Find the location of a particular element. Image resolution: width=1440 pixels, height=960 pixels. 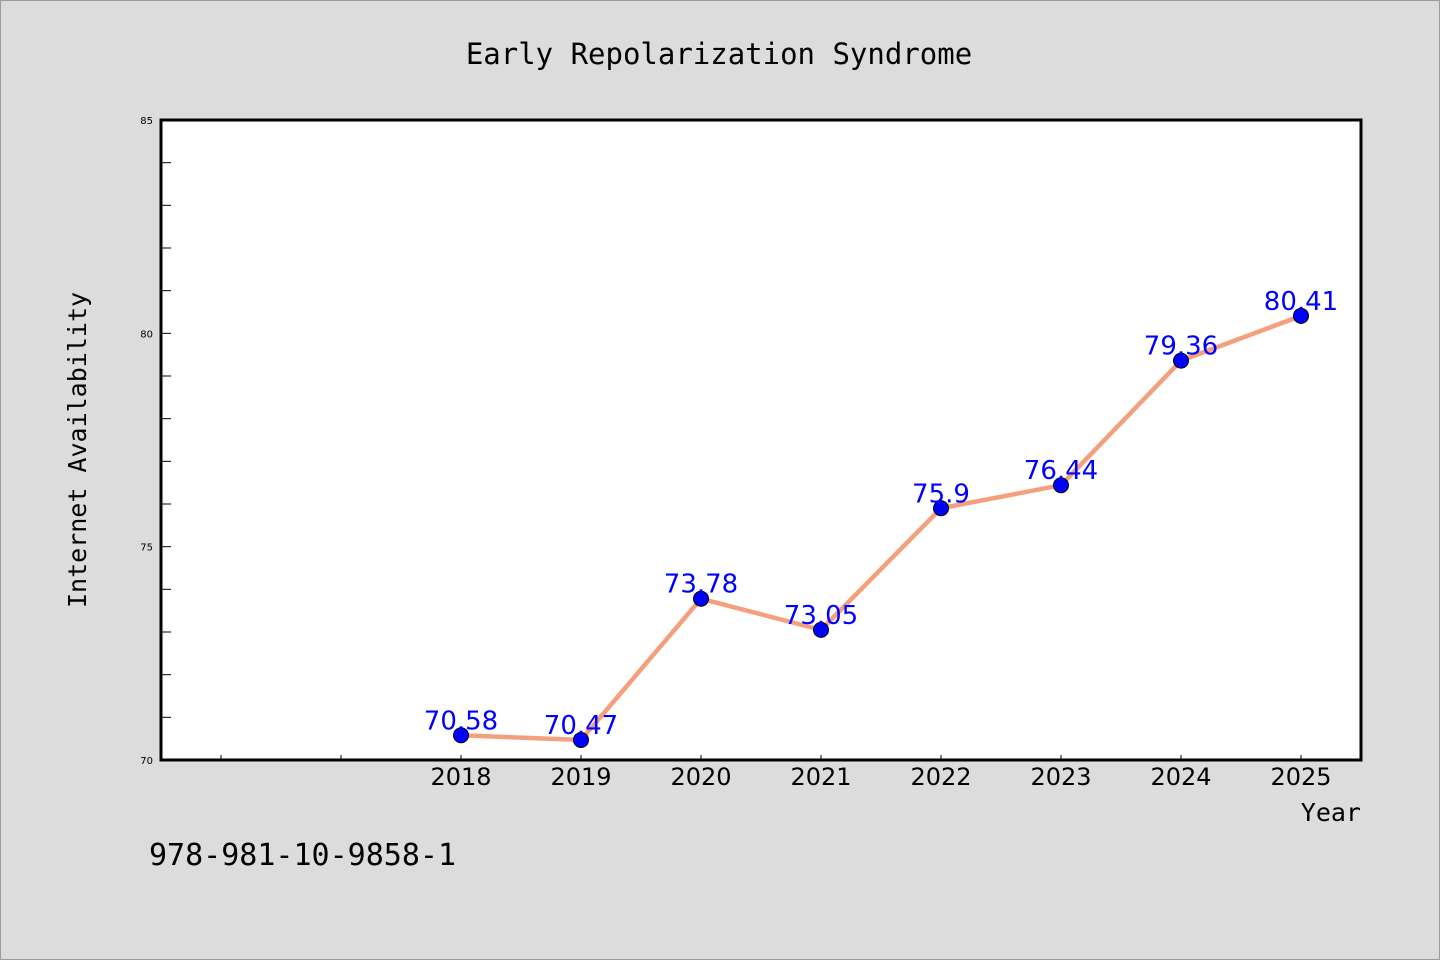

y-axis-label: Internet Availability is located at coordinates (77, 450).